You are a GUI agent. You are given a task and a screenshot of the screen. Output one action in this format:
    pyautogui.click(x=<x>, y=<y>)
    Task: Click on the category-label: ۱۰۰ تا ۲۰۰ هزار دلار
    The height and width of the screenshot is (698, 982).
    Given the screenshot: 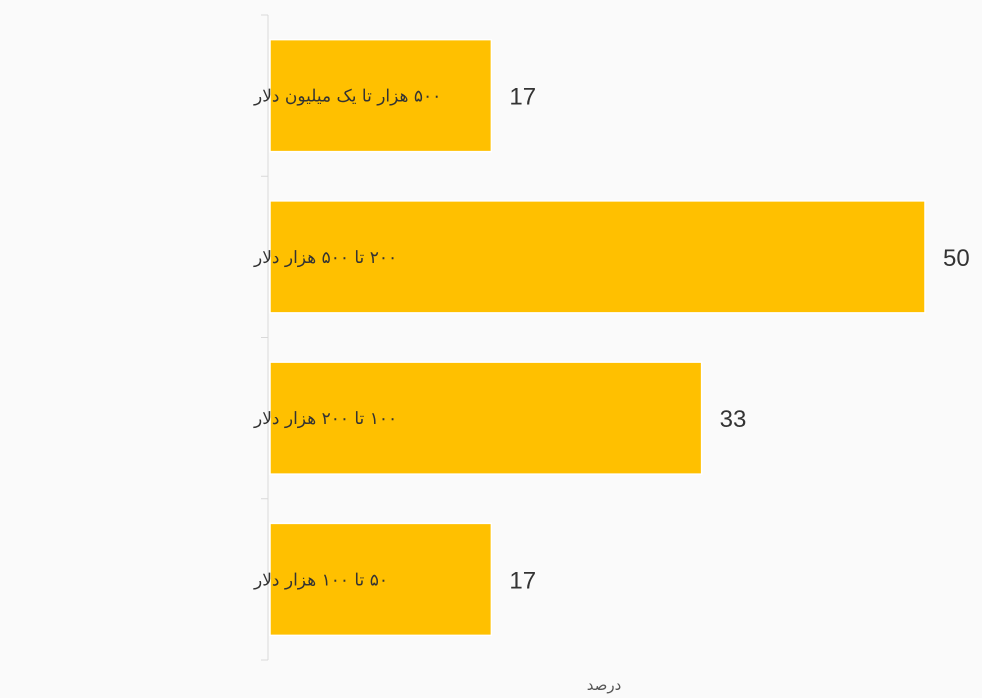 What is the action you would take?
    pyautogui.click(x=325, y=419)
    